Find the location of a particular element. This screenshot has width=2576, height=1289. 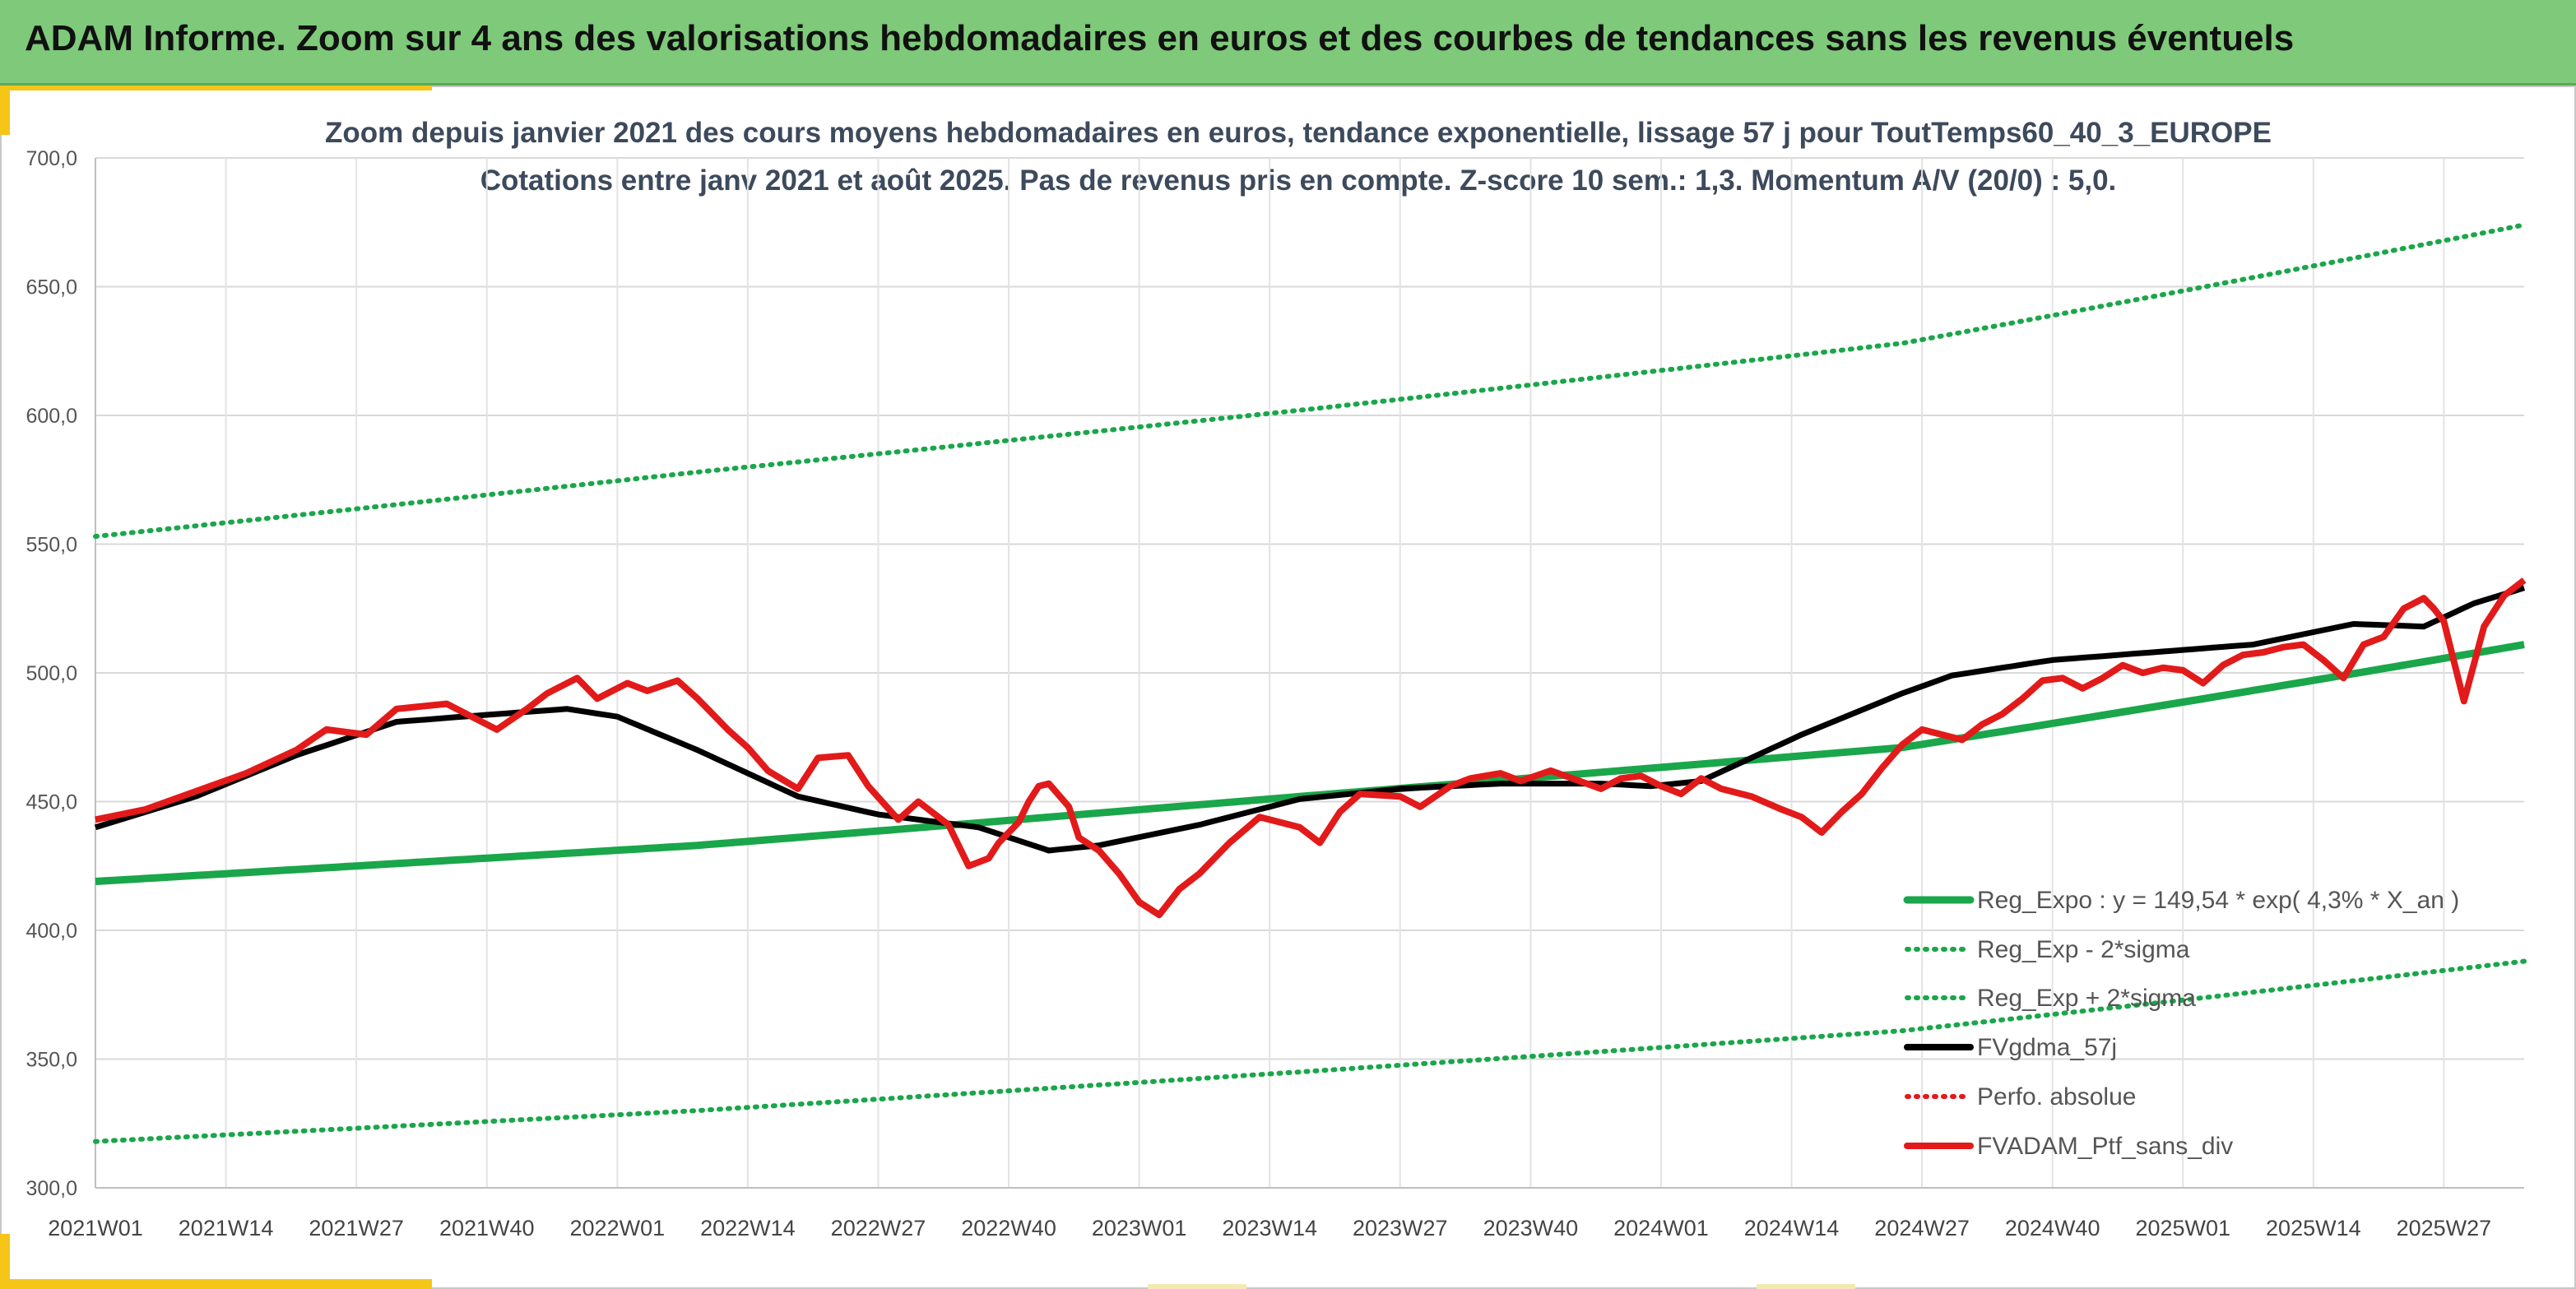

x-tick-label: 2022W14 is located at coordinates (748, 1228).